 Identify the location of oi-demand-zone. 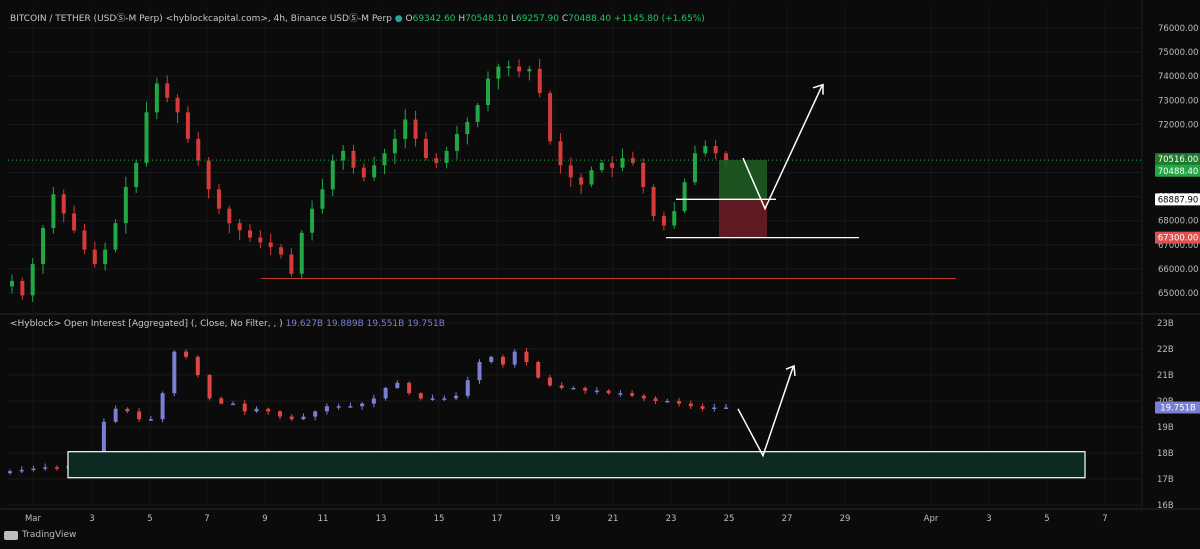
(576, 465).